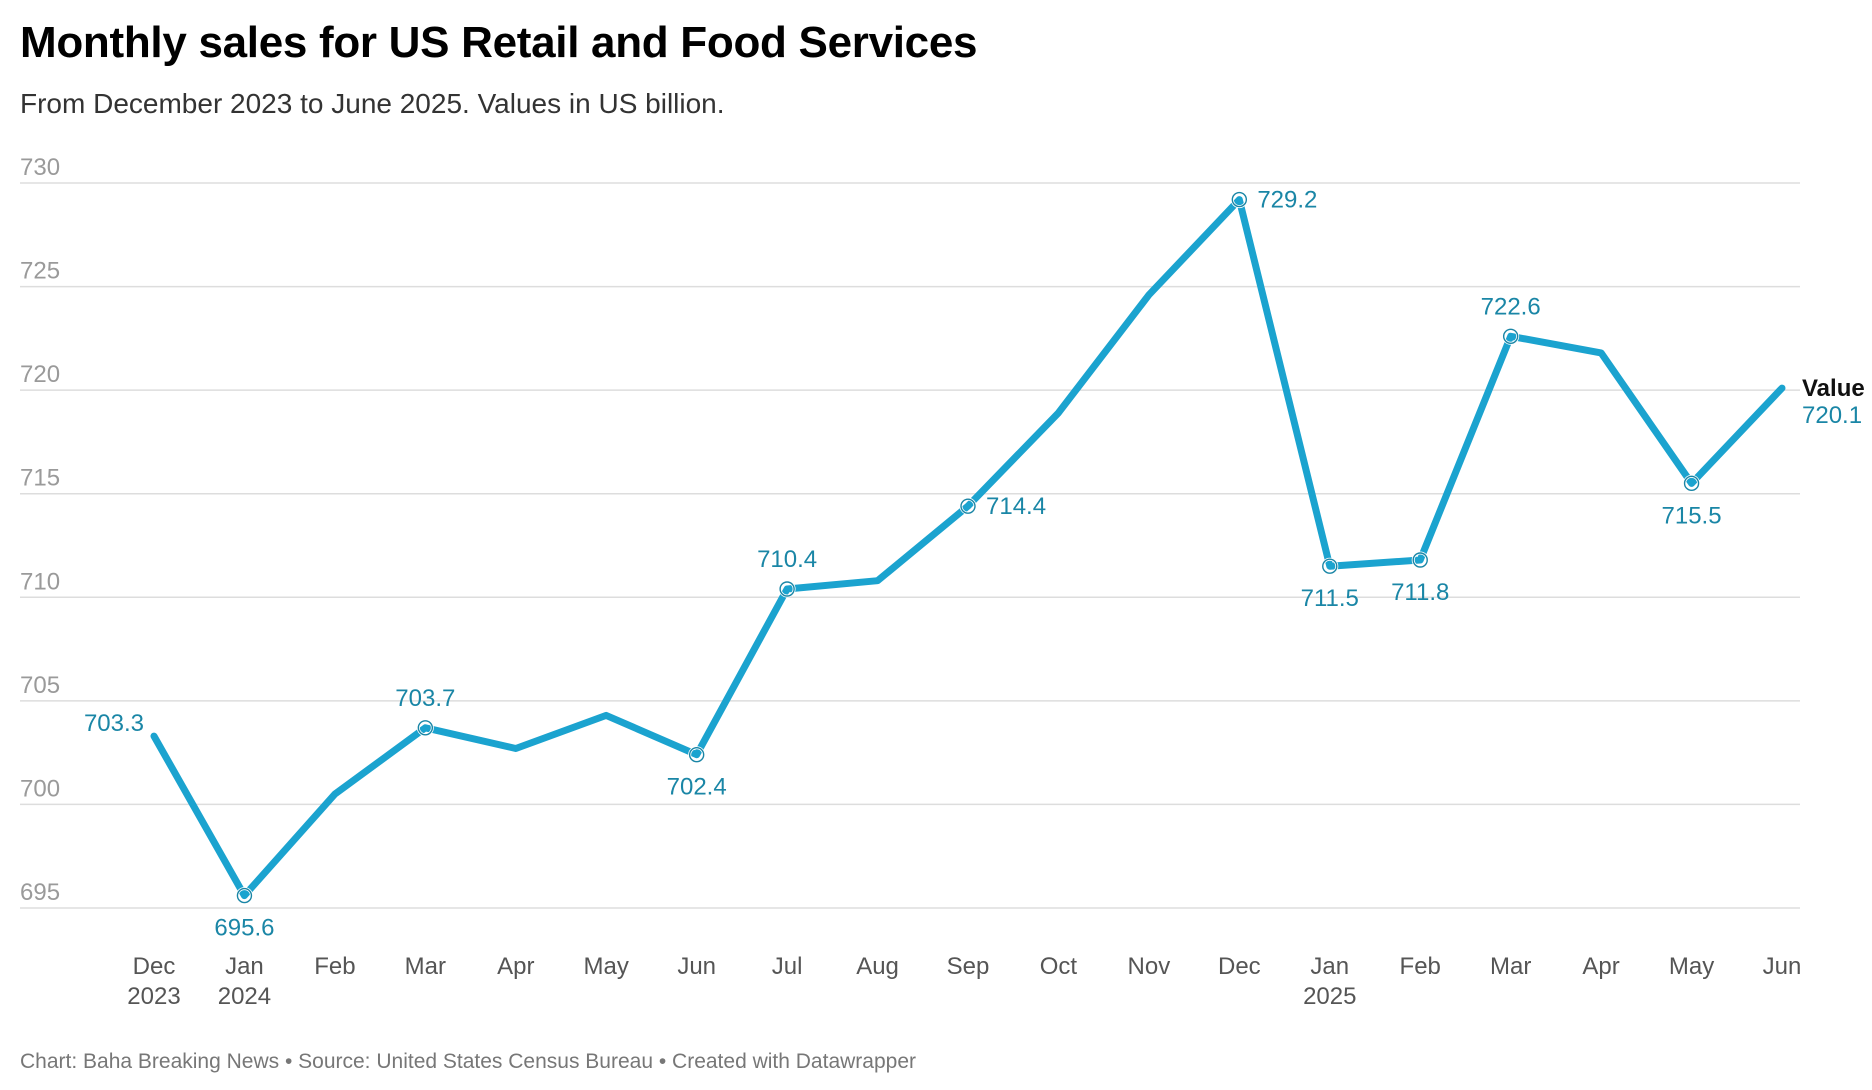 This screenshot has width=1872, height=1090. Describe the element at coordinates (40, 530) in the screenshot. I see `y-axis-ticks: 695 700 705 710 715 720 725 730` at that location.